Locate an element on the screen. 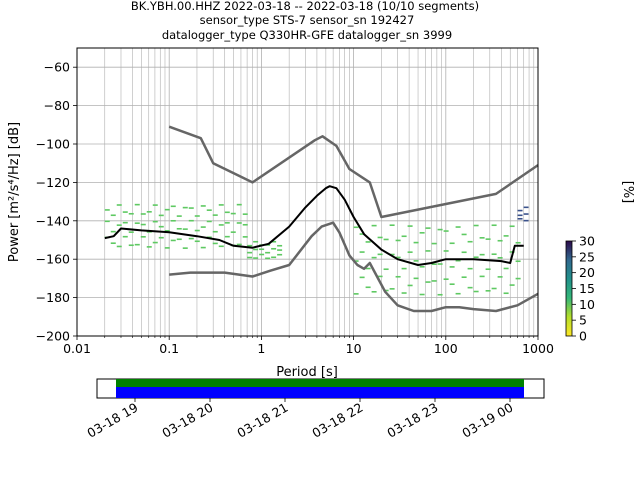 This screenshot has height=480, width=640. timeline-tick-label: 03-18 23 is located at coordinates (412, 420).